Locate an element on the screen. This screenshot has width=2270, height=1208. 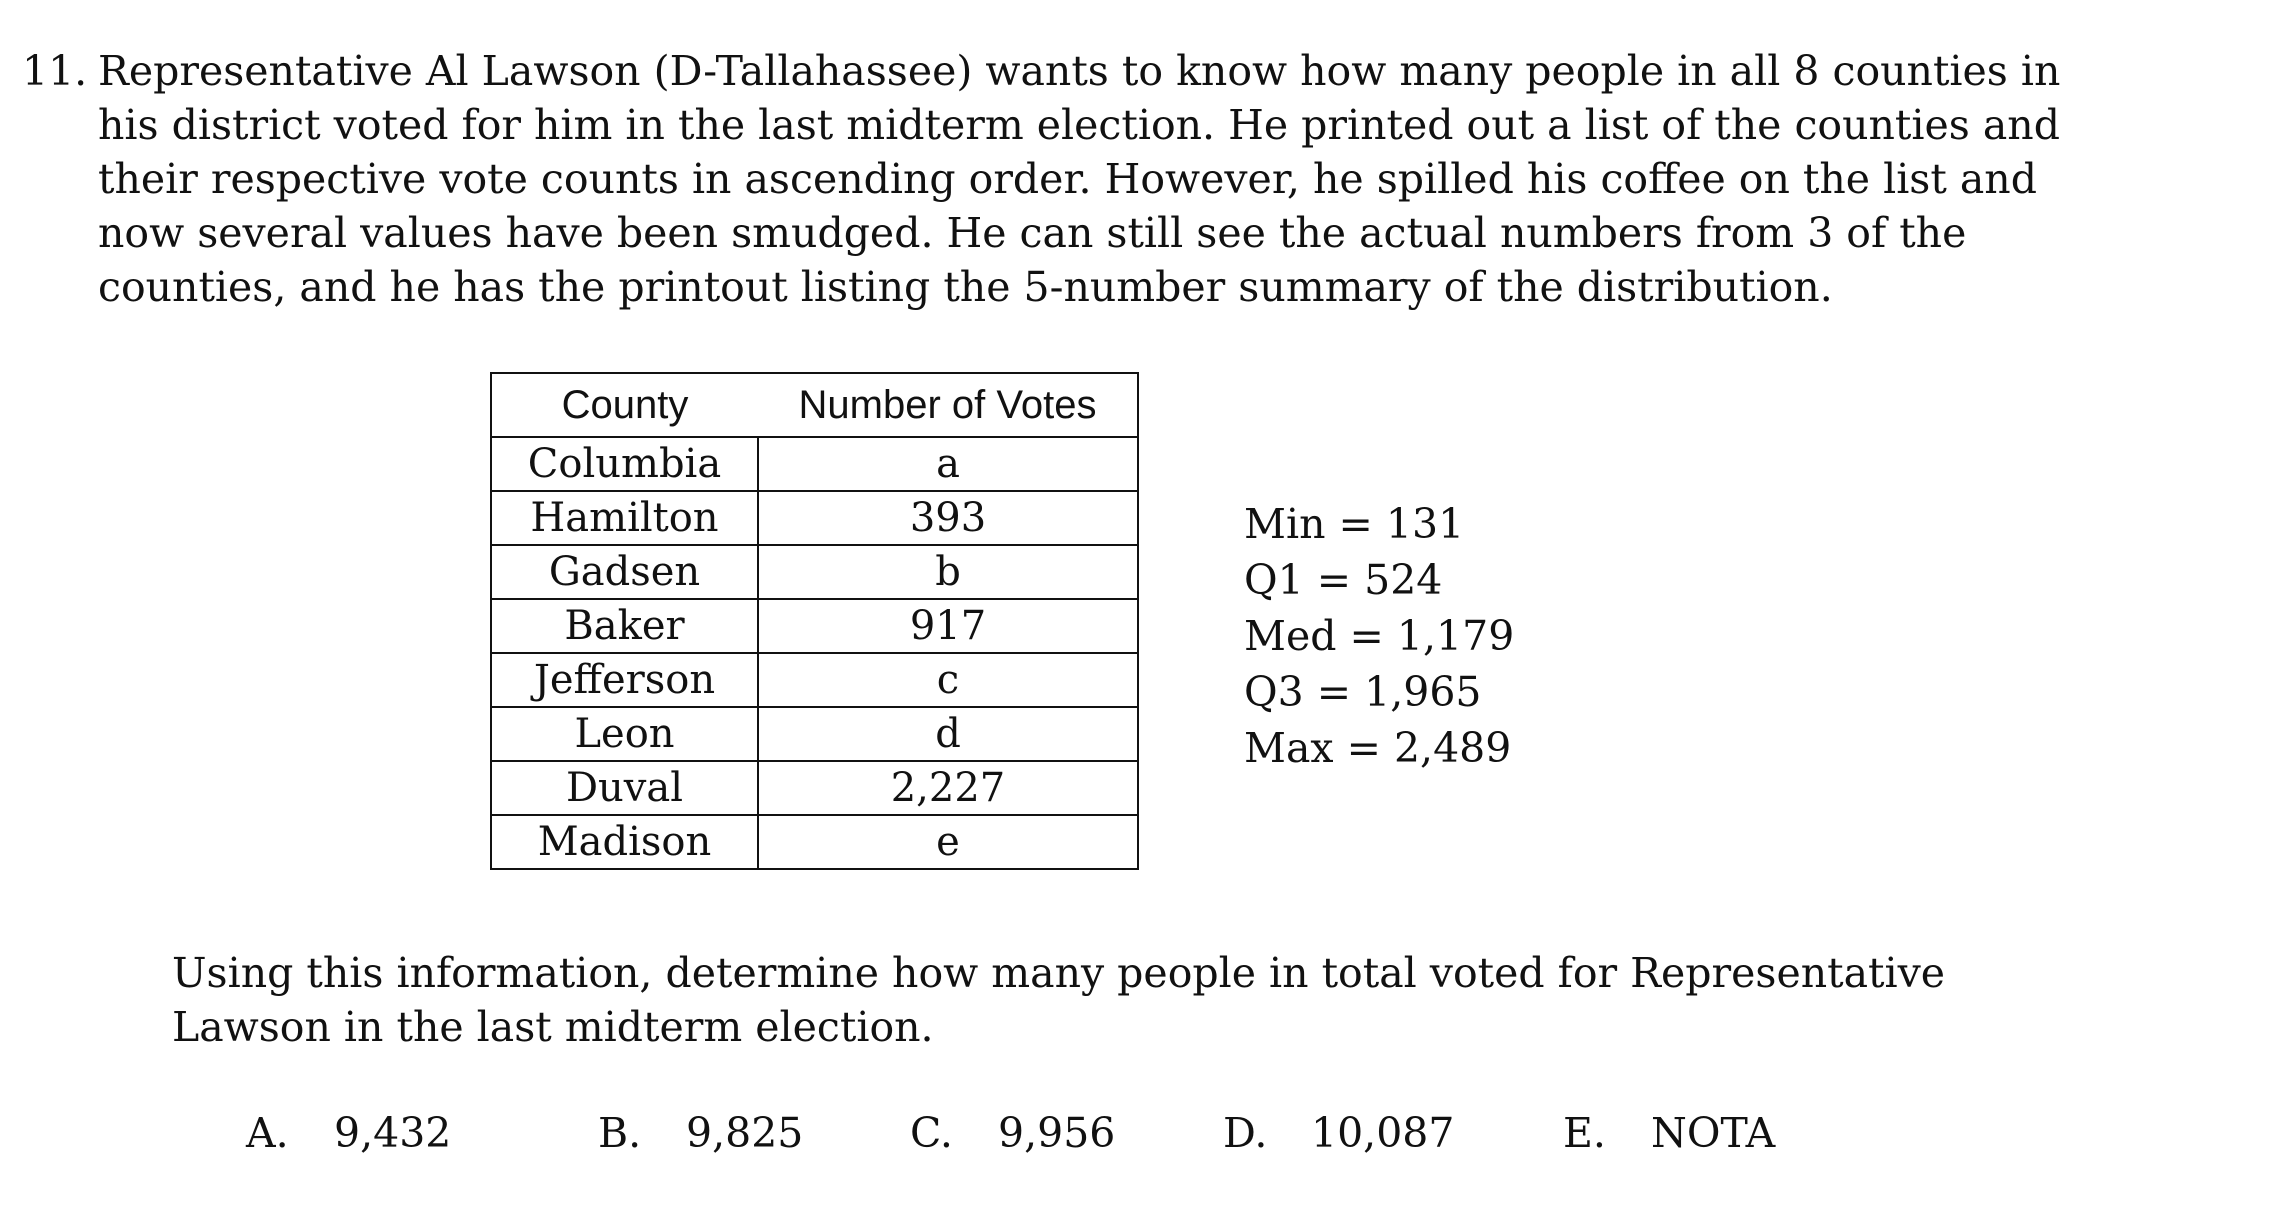
county-column-header: County is located at coordinates (624, 405).